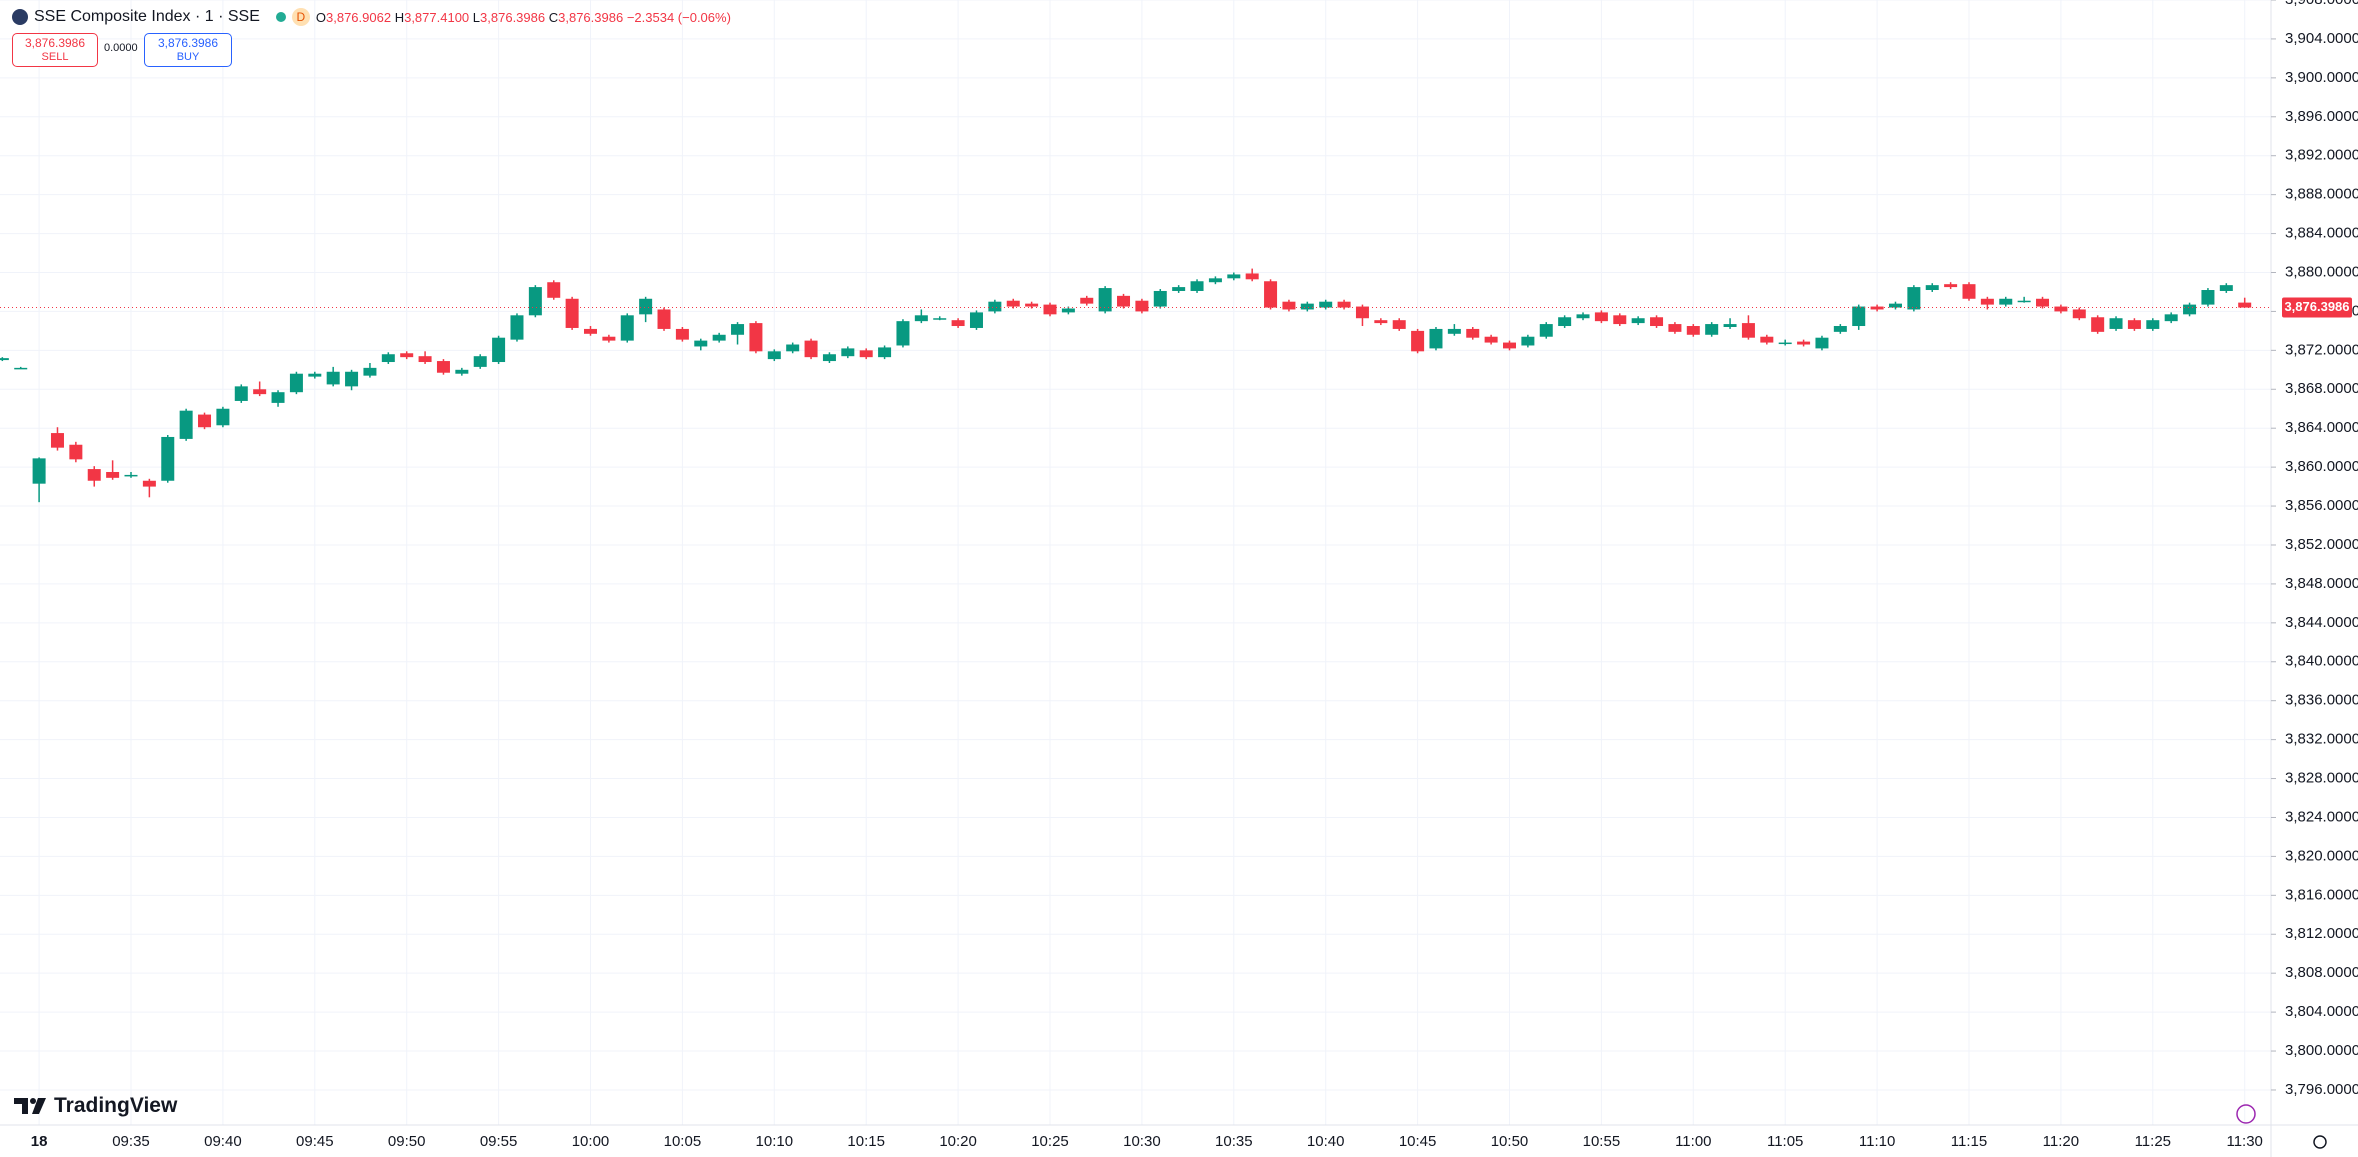 This screenshot has width=2358, height=1157. Describe the element at coordinates (2321, 155) in the screenshot. I see `y-tick-label: 3,892.0000` at that location.